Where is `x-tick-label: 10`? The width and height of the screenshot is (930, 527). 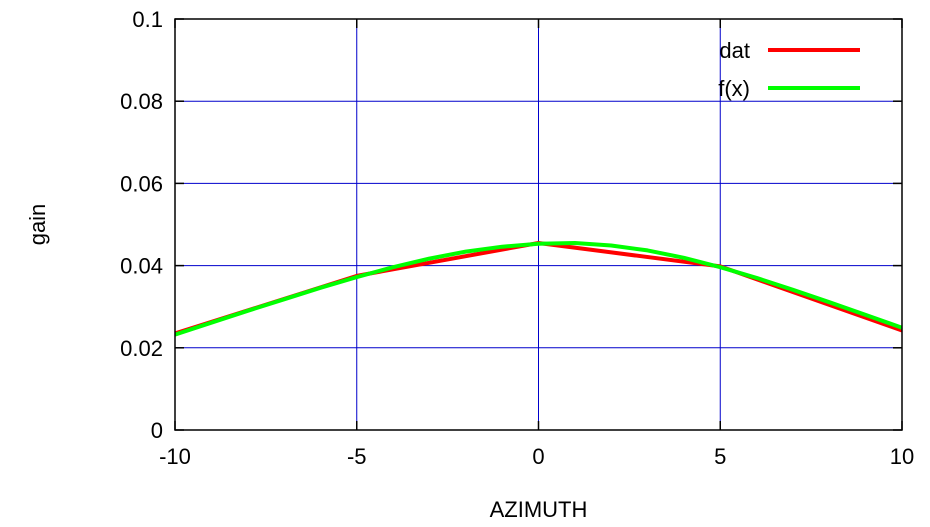 x-tick-label: 10 is located at coordinates (902, 456).